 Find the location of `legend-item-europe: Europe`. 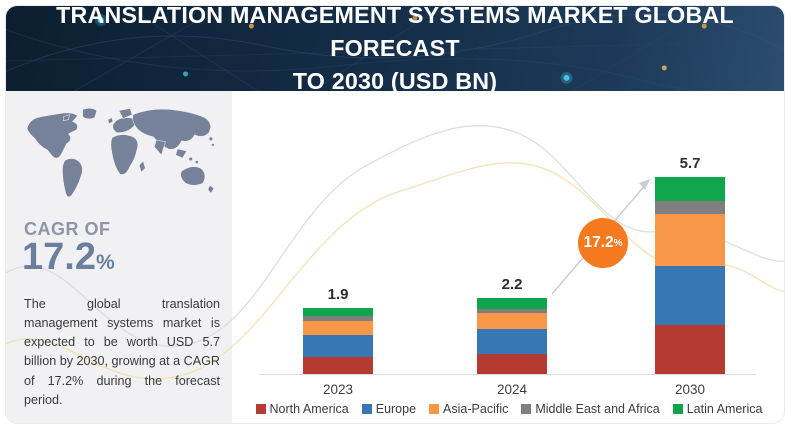

legend-item-europe: Europe is located at coordinates (389, 409).